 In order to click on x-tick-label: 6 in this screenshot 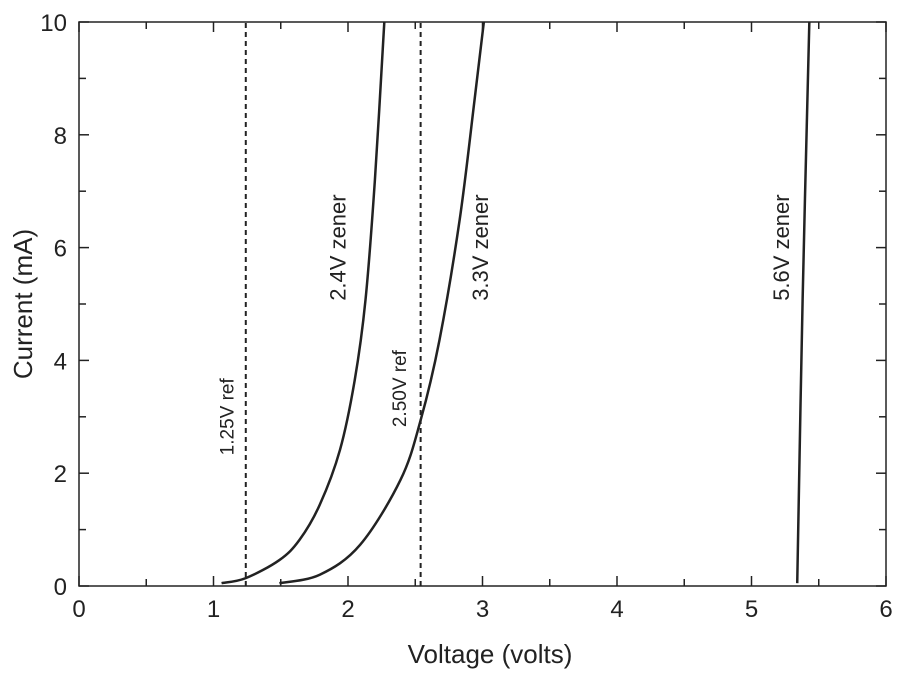, I will do `click(885, 609)`.